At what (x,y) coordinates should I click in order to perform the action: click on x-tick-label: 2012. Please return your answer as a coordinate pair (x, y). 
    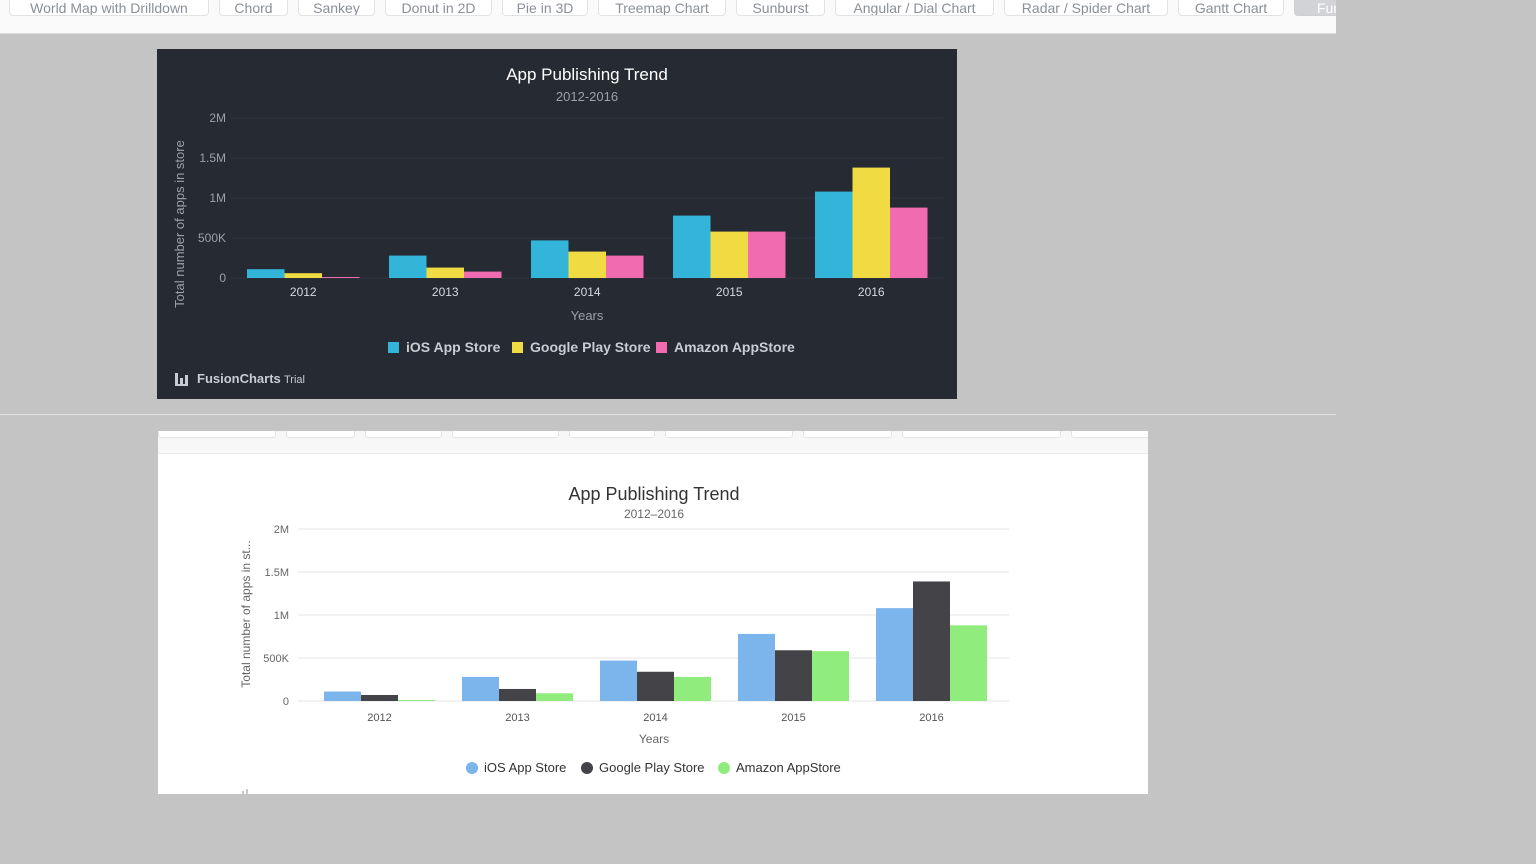
    Looking at the image, I should click on (303, 292).